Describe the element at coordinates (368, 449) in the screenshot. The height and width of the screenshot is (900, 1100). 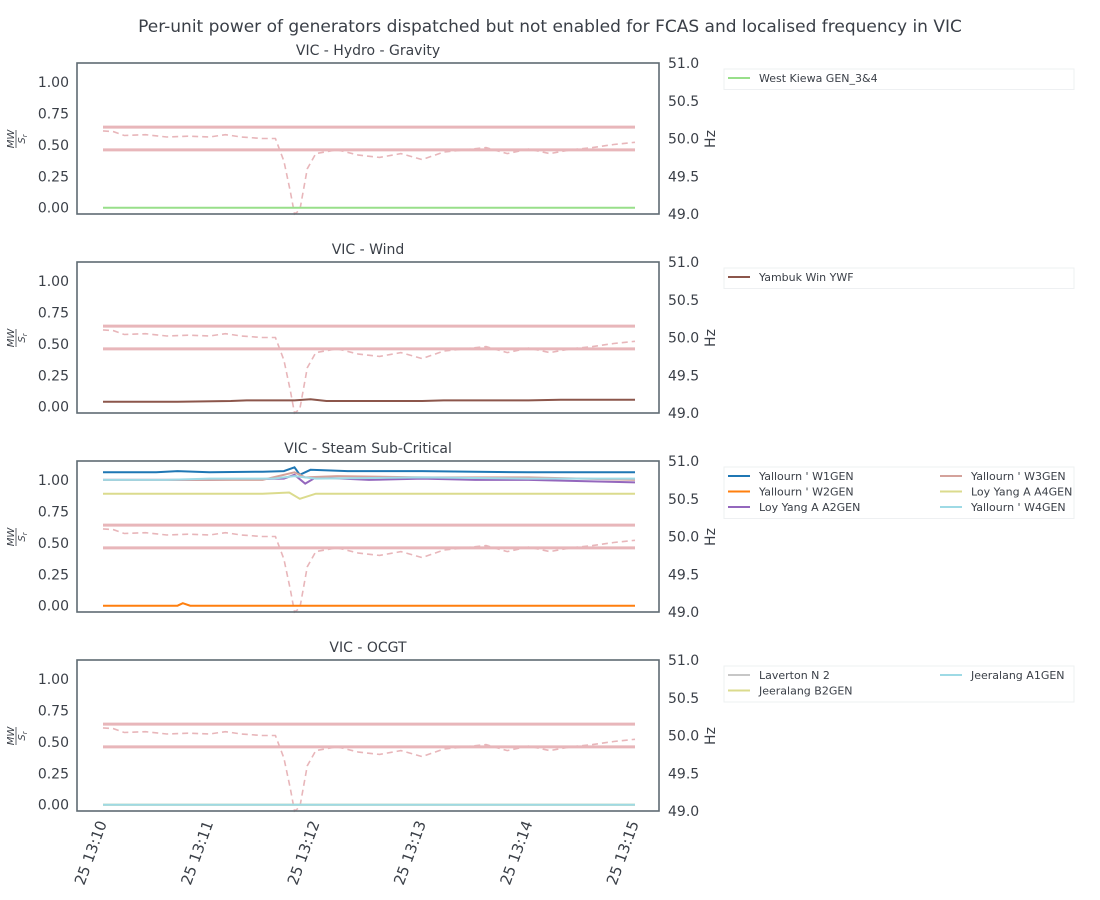
I see `panel-title: VIC - Steam Sub-Critical` at that location.